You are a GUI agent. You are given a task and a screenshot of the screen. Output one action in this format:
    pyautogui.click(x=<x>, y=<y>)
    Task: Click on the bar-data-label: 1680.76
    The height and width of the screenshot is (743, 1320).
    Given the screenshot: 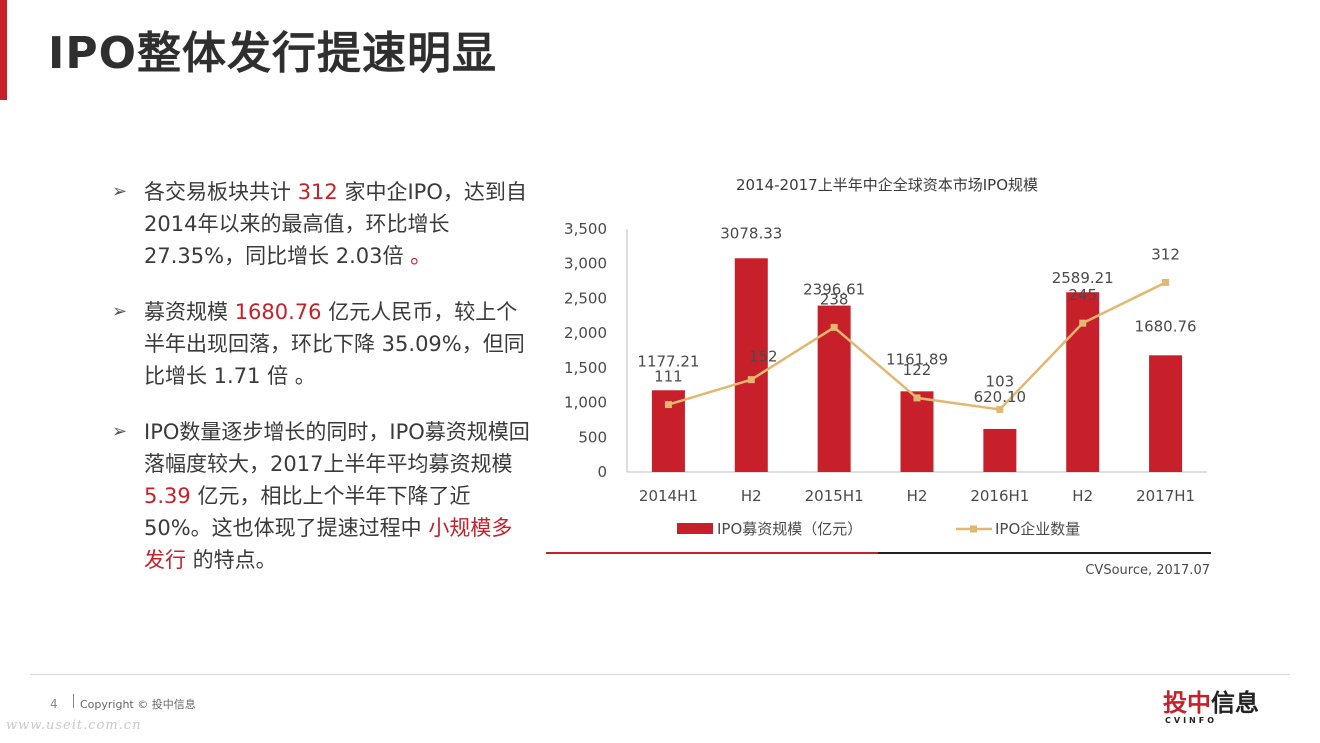 What is the action you would take?
    pyautogui.click(x=1166, y=326)
    